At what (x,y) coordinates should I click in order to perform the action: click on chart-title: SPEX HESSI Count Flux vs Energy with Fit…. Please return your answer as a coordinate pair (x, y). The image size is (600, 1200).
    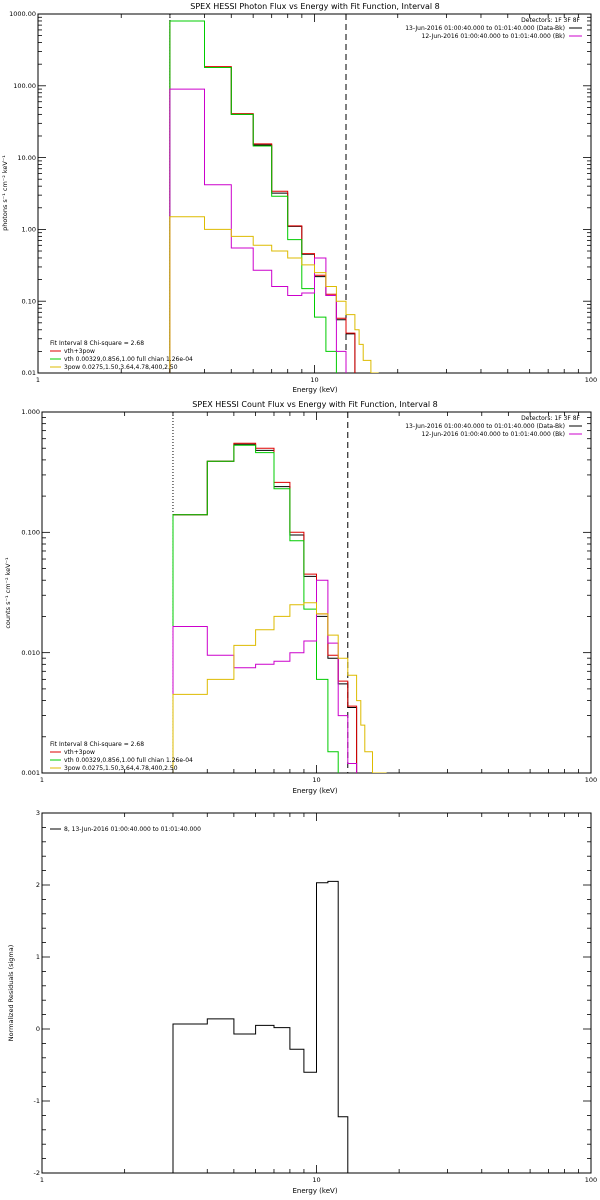
    Looking at the image, I should click on (314, 404).